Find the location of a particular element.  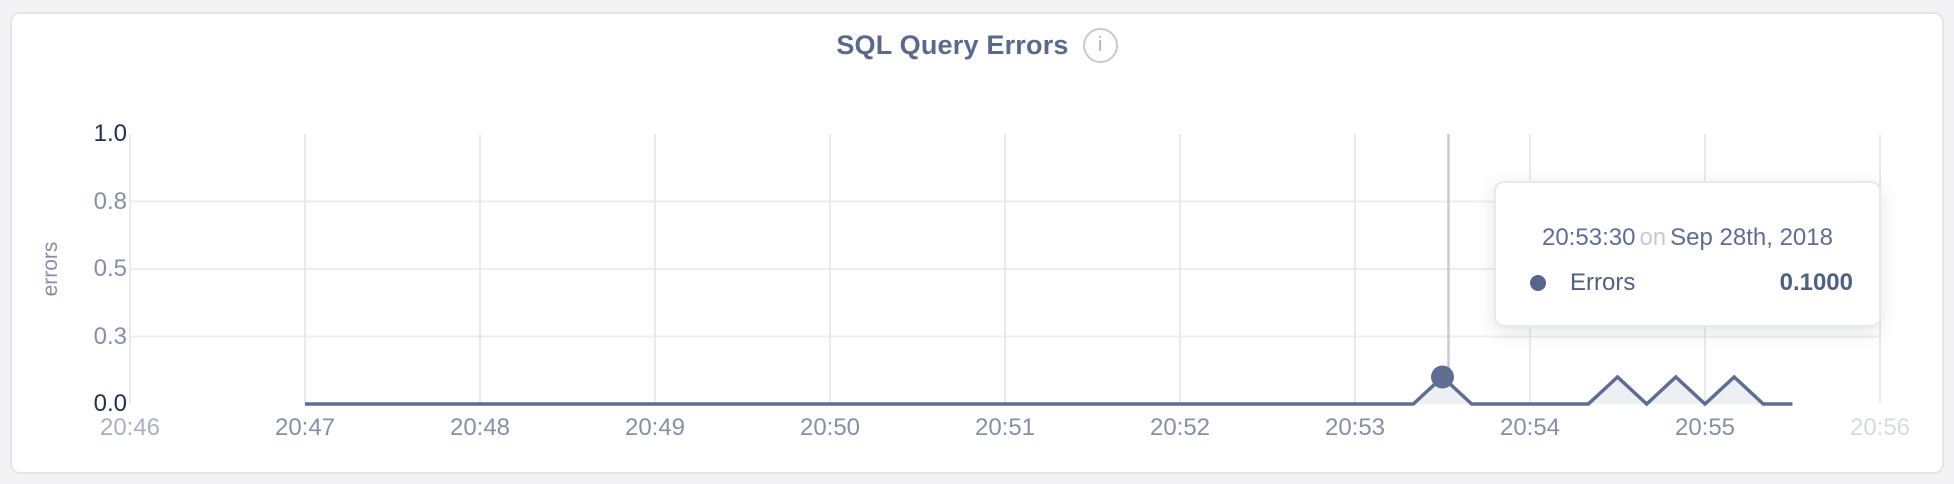

x-tick-label: 20:48 is located at coordinates (480, 427).